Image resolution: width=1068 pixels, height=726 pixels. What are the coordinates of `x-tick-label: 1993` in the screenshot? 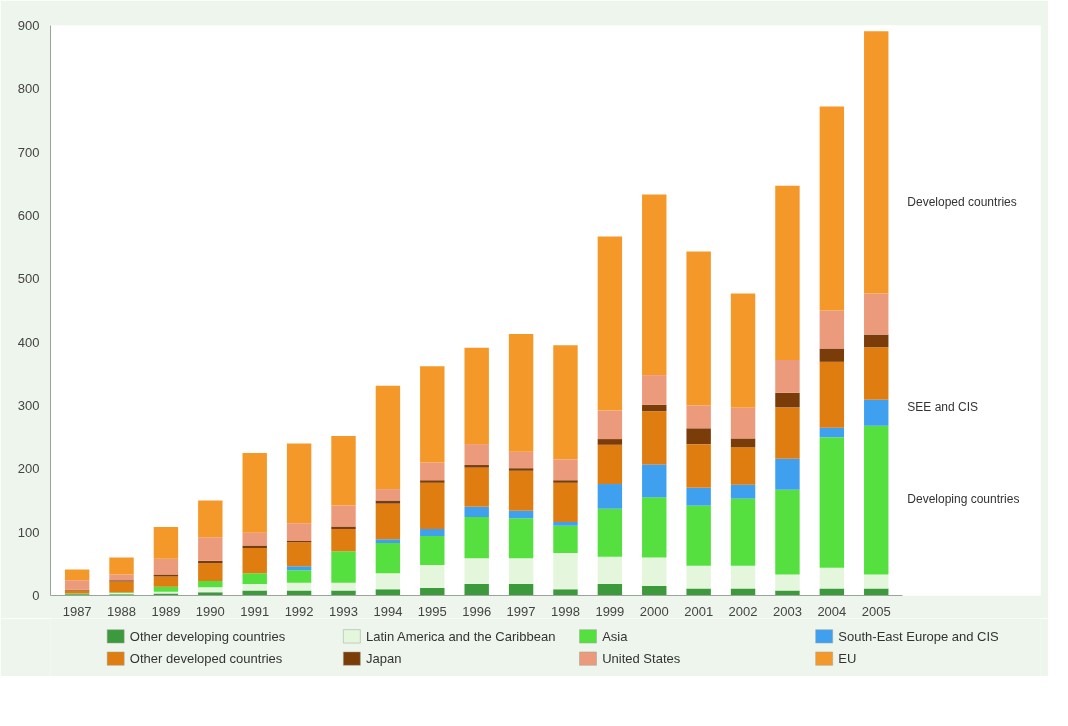 It's located at (343, 611).